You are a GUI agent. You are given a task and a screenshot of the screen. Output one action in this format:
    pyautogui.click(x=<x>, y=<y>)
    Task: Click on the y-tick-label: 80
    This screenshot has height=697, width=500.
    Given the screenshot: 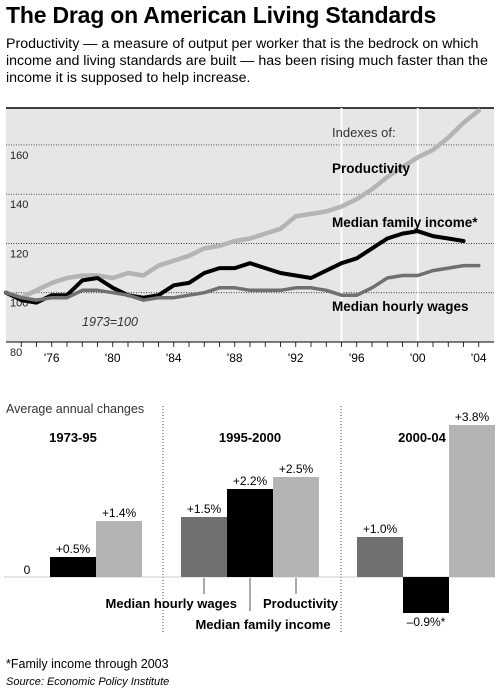 What is the action you would take?
    pyautogui.click(x=16, y=353)
    